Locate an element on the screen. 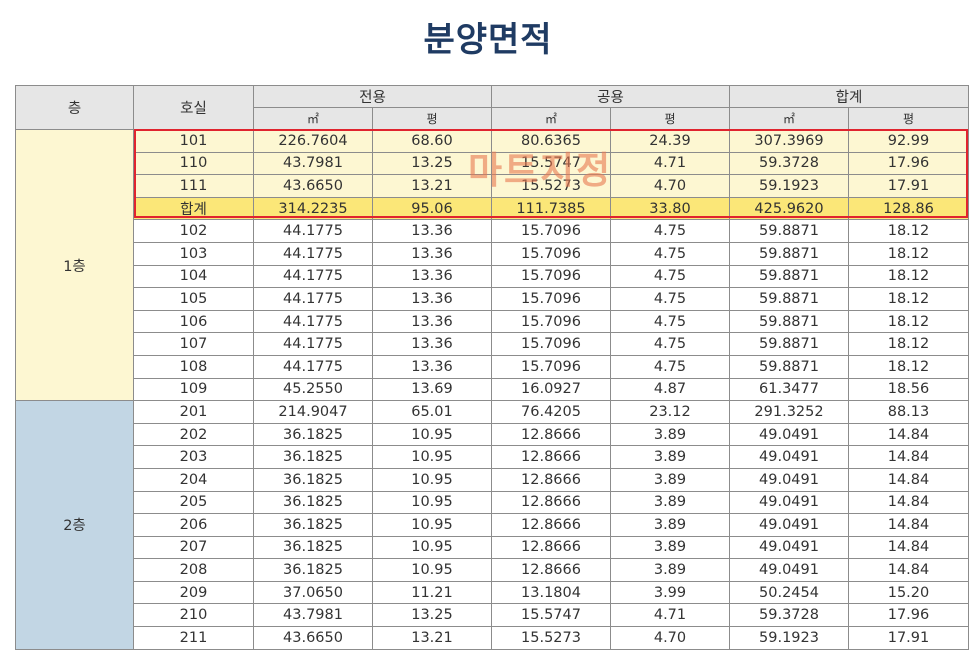 Image resolution: width=976 pixels, height=659 pixels. value-cell-ex-py: 95.06 is located at coordinates (432, 208).